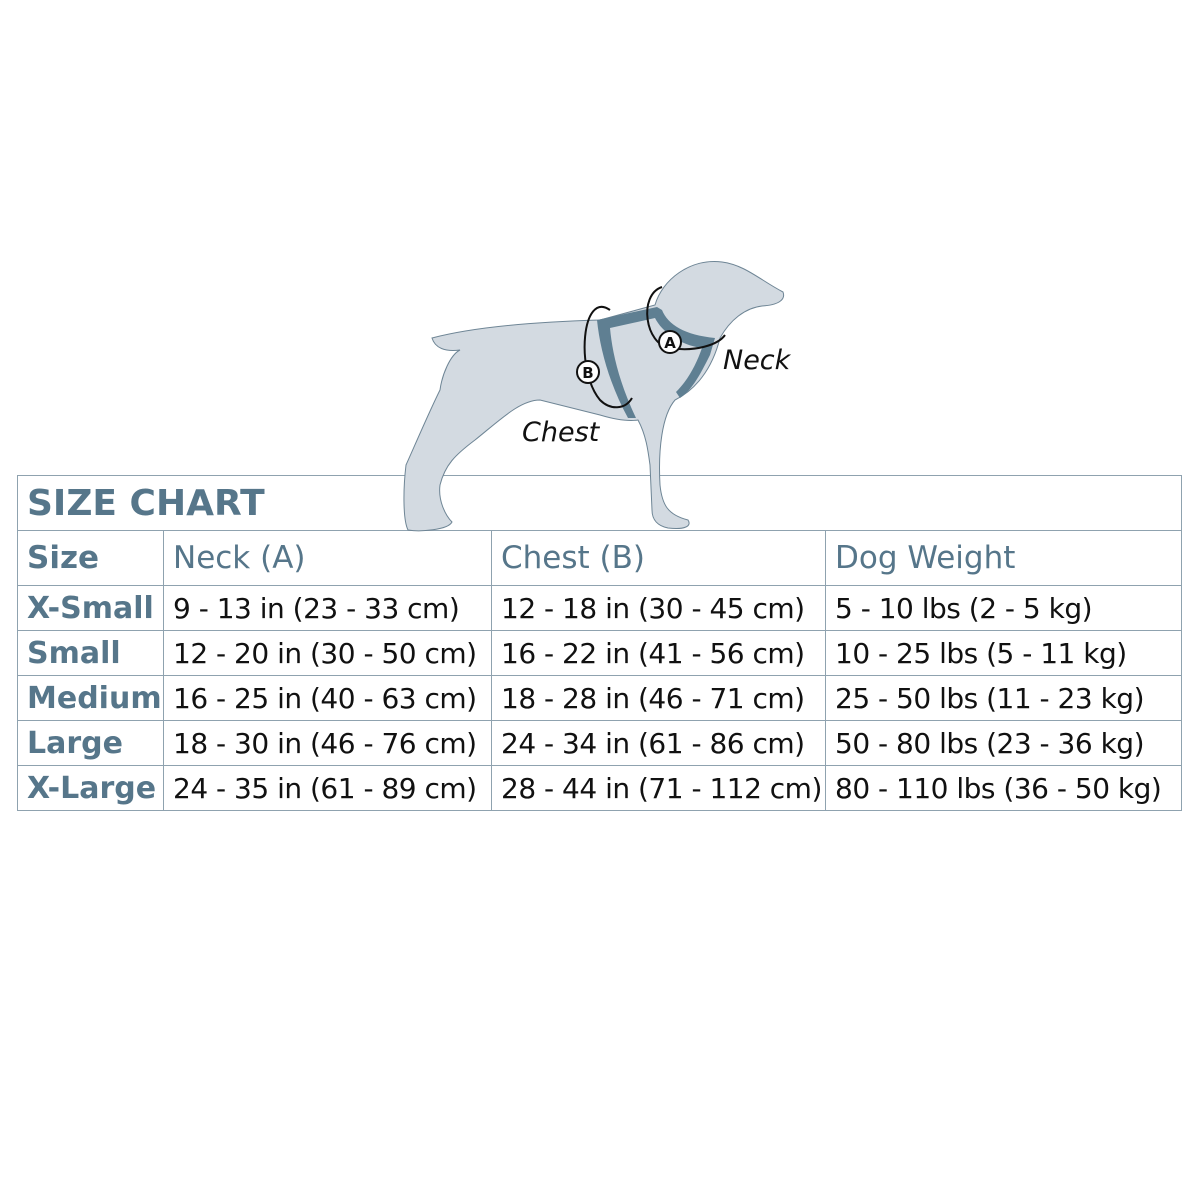 This screenshot has height=1200, width=1200. I want to click on marker-b-circle, so click(588, 372).